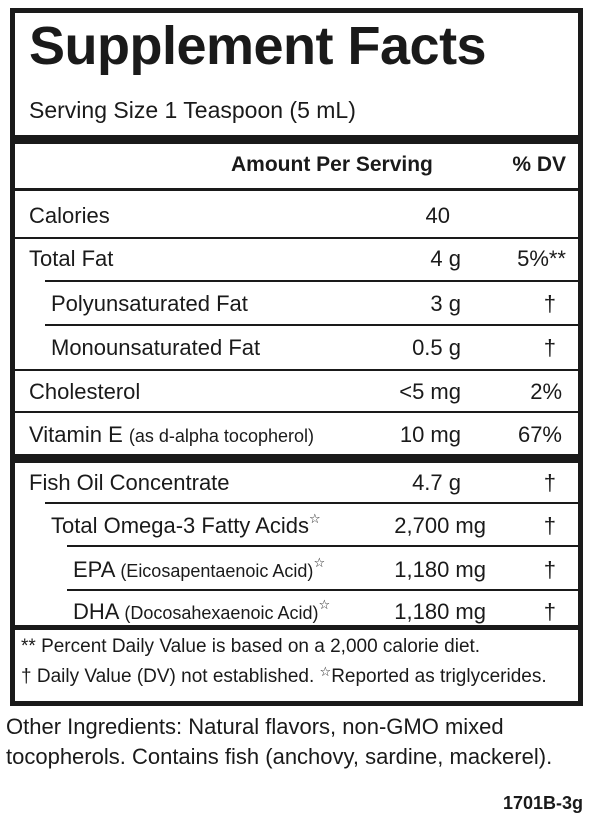  I want to click on nutrient-name-main: Total Omega-3 Fatty Acids, so click(180, 525).